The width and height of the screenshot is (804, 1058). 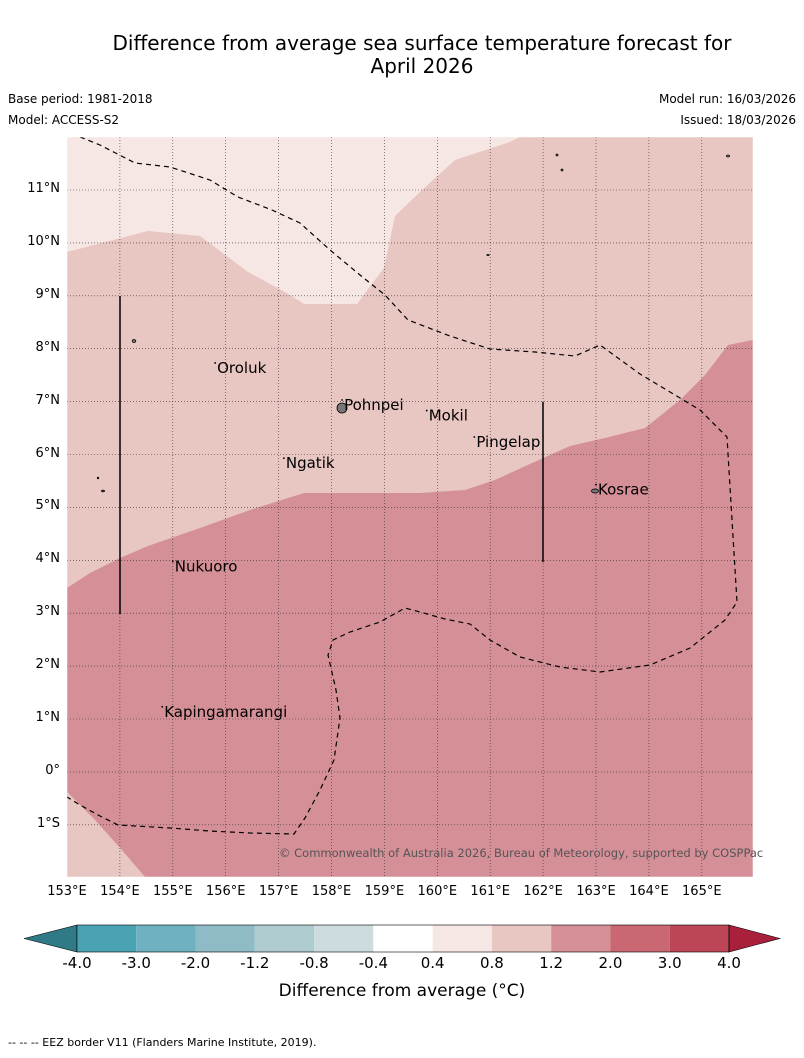 What do you see at coordinates (508, 442) in the screenshot?
I see `place-label-pingelap: Pingelap` at bounding box center [508, 442].